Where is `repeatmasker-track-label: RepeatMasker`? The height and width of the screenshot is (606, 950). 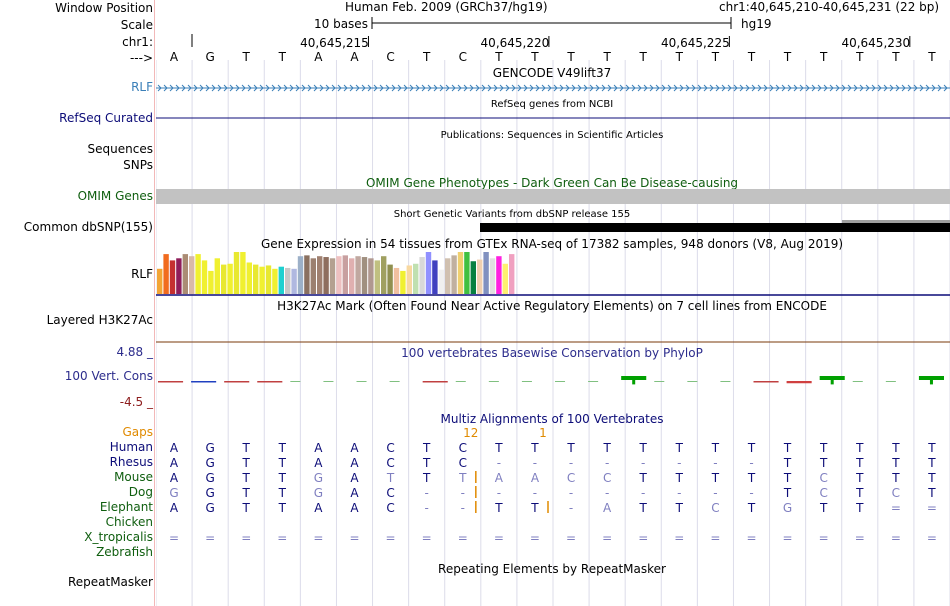 repeatmasker-track-label: RepeatMasker is located at coordinates (110, 582).